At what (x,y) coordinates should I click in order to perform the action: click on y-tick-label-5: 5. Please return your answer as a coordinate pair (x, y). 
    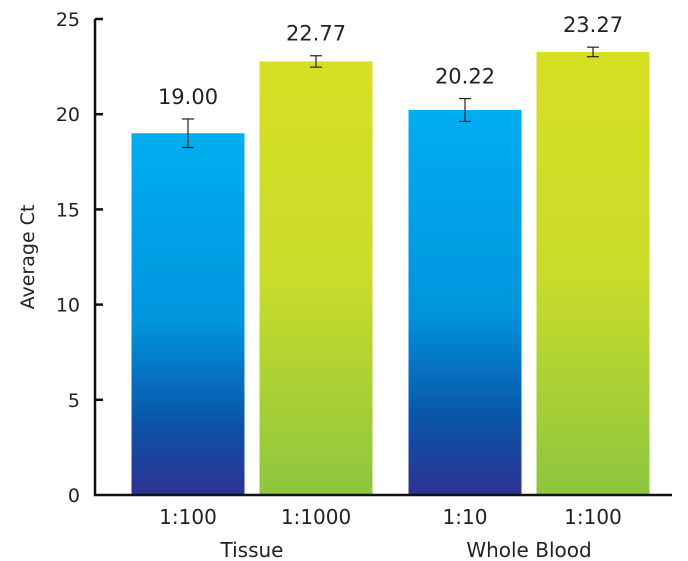
    Looking at the image, I should click on (74, 401).